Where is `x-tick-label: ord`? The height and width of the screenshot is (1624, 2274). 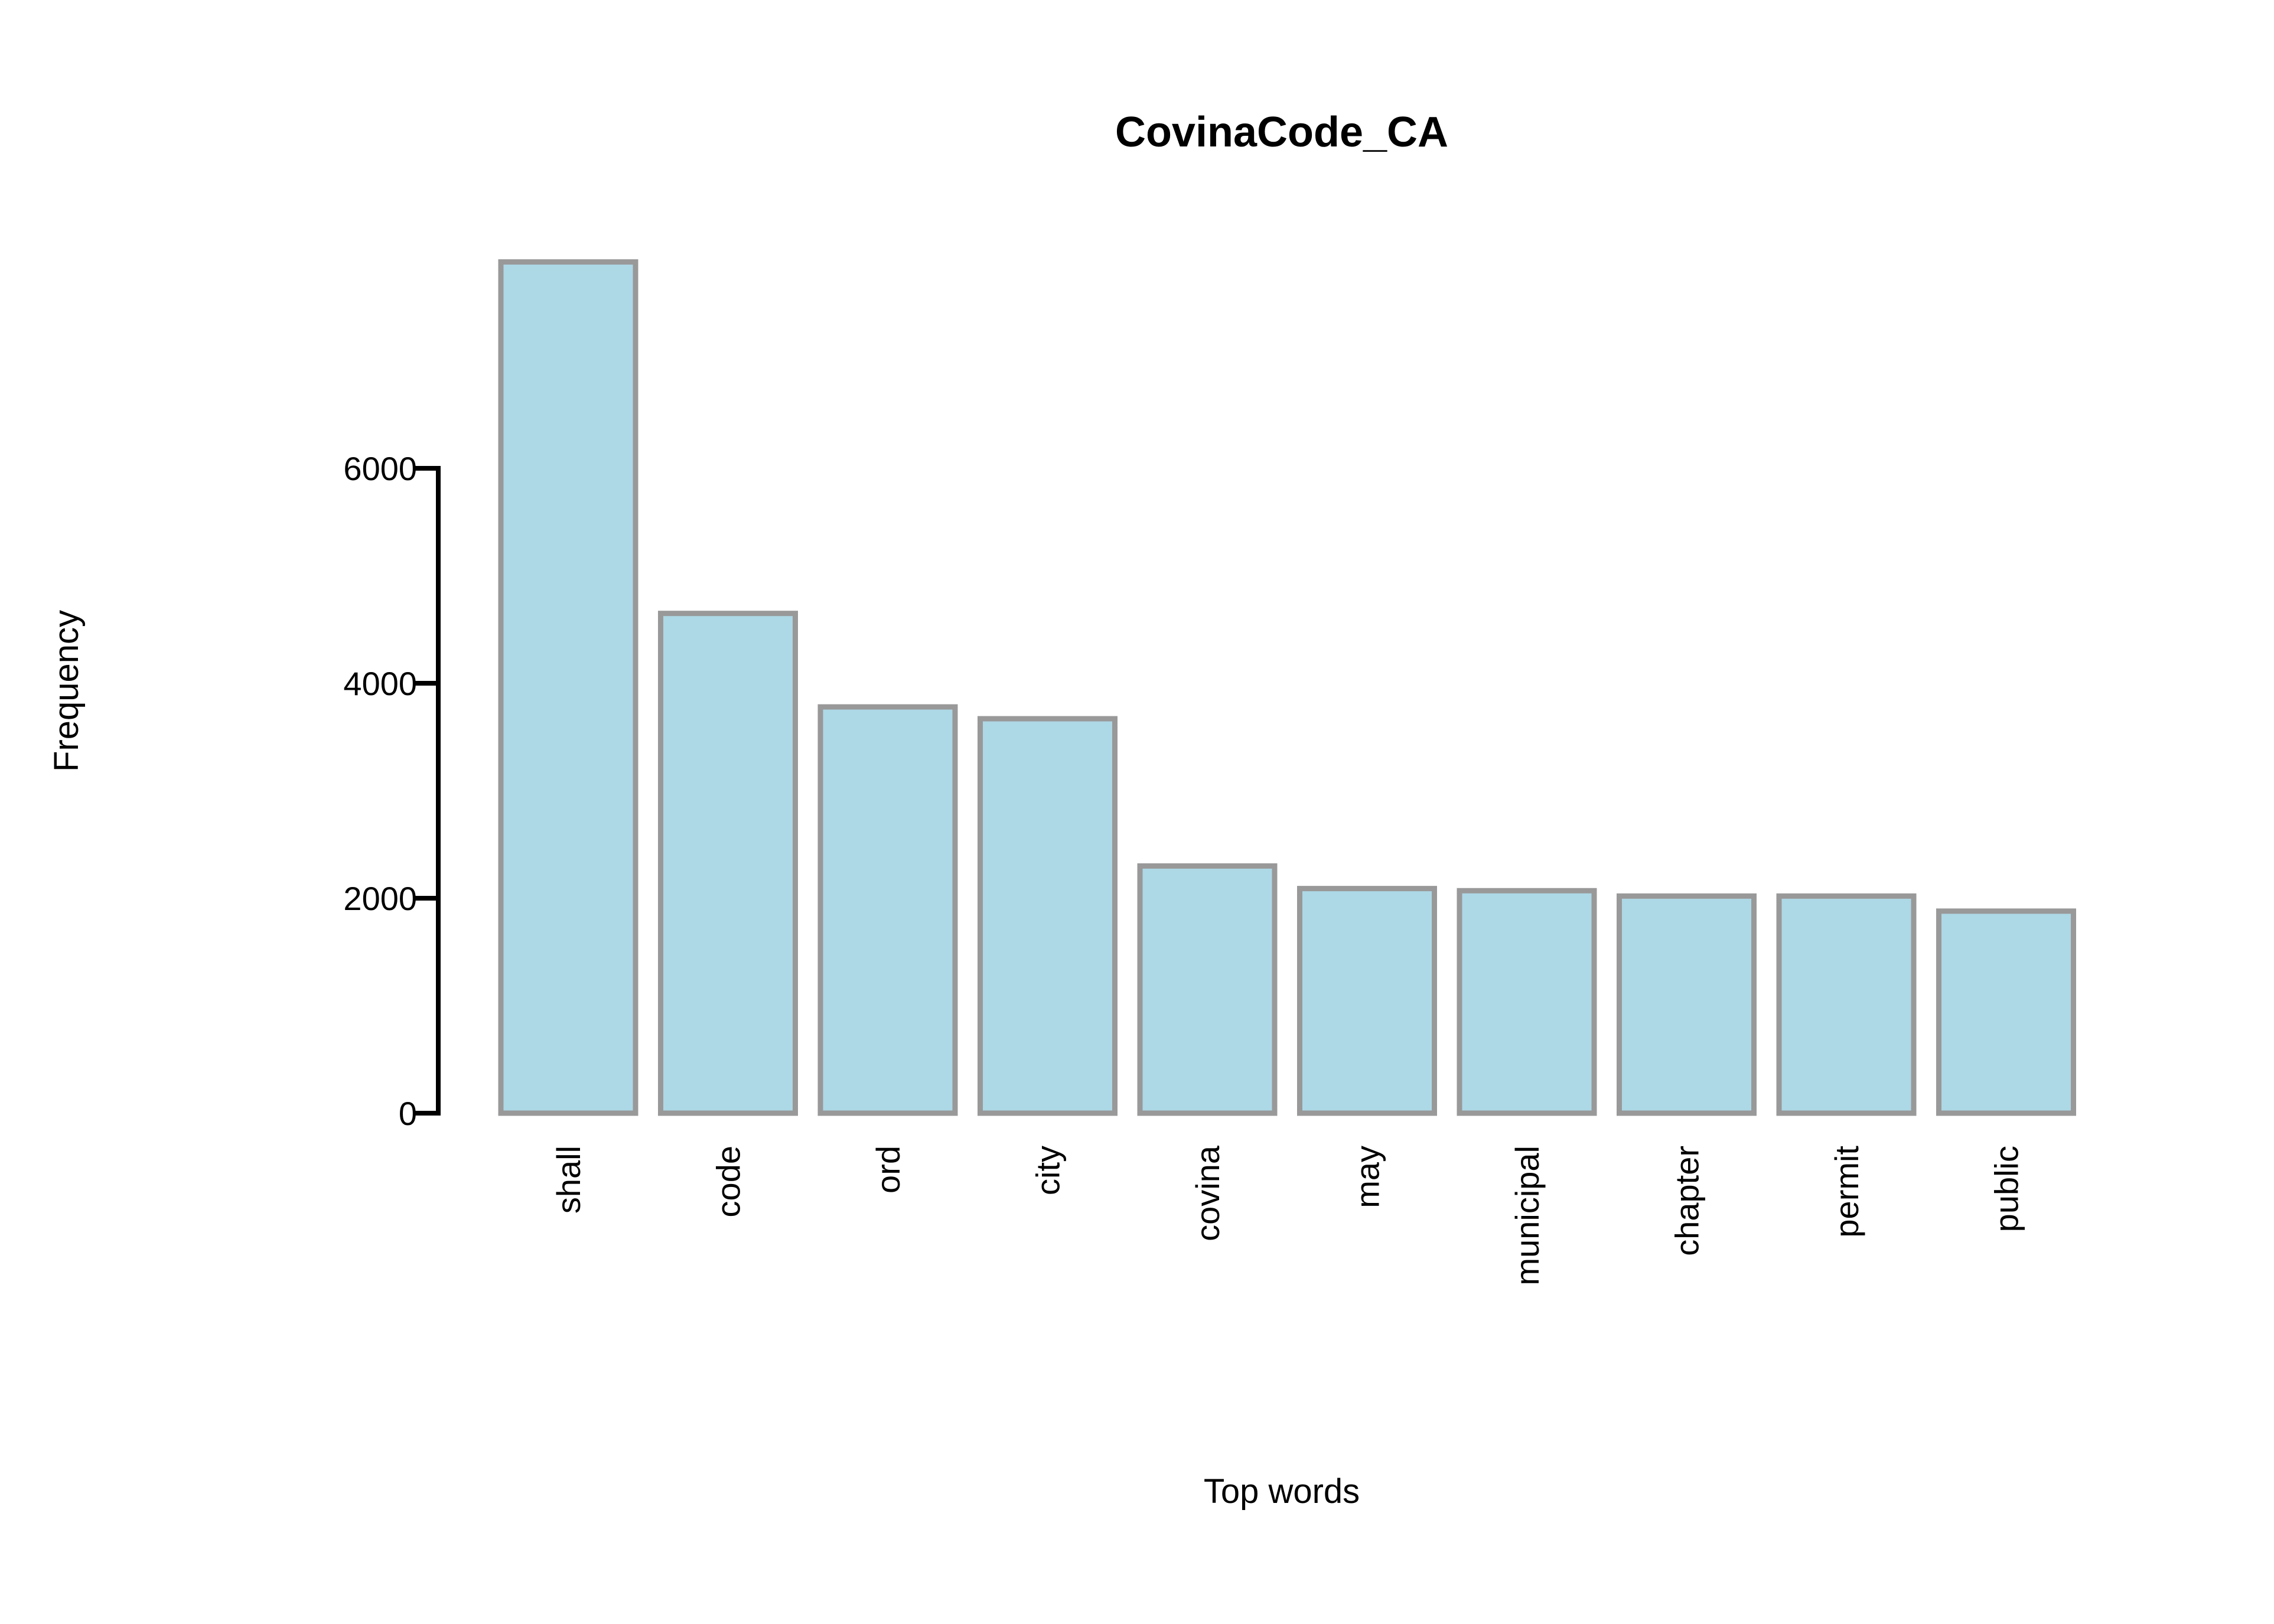
x-tick-label: ord is located at coordinates (888, 1169).